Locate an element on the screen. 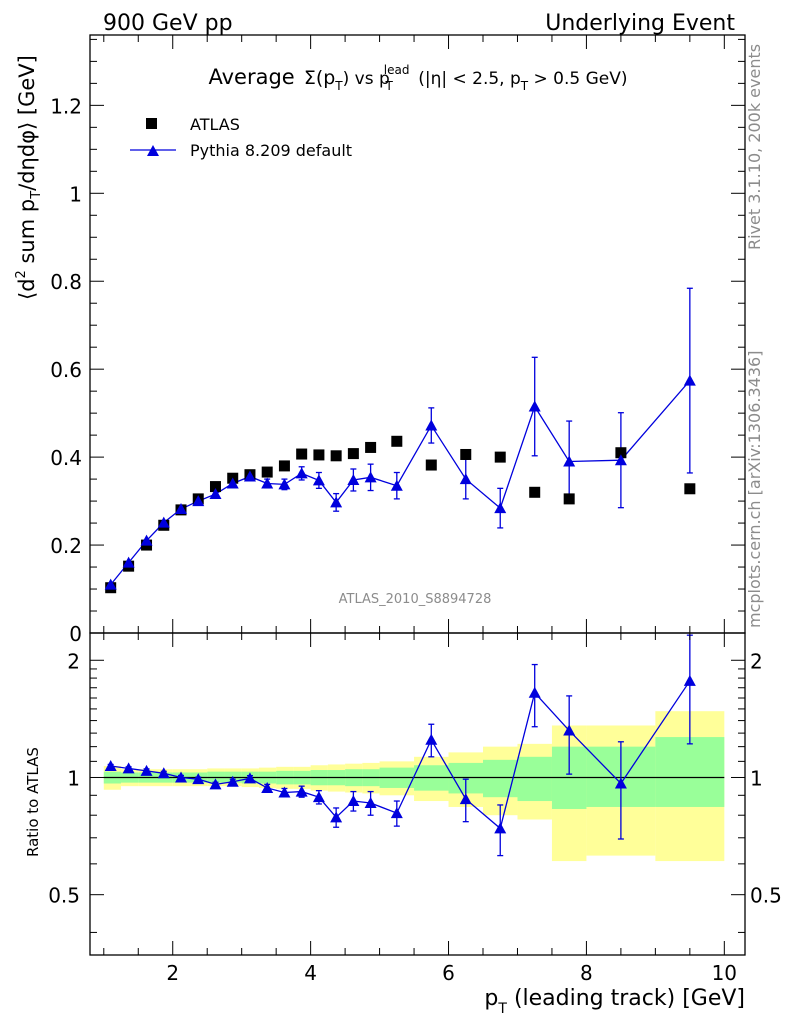 The height and width of the screenshot is (1024, 786). y-tick-label: 1.2 is located at coordinates (66, 106).